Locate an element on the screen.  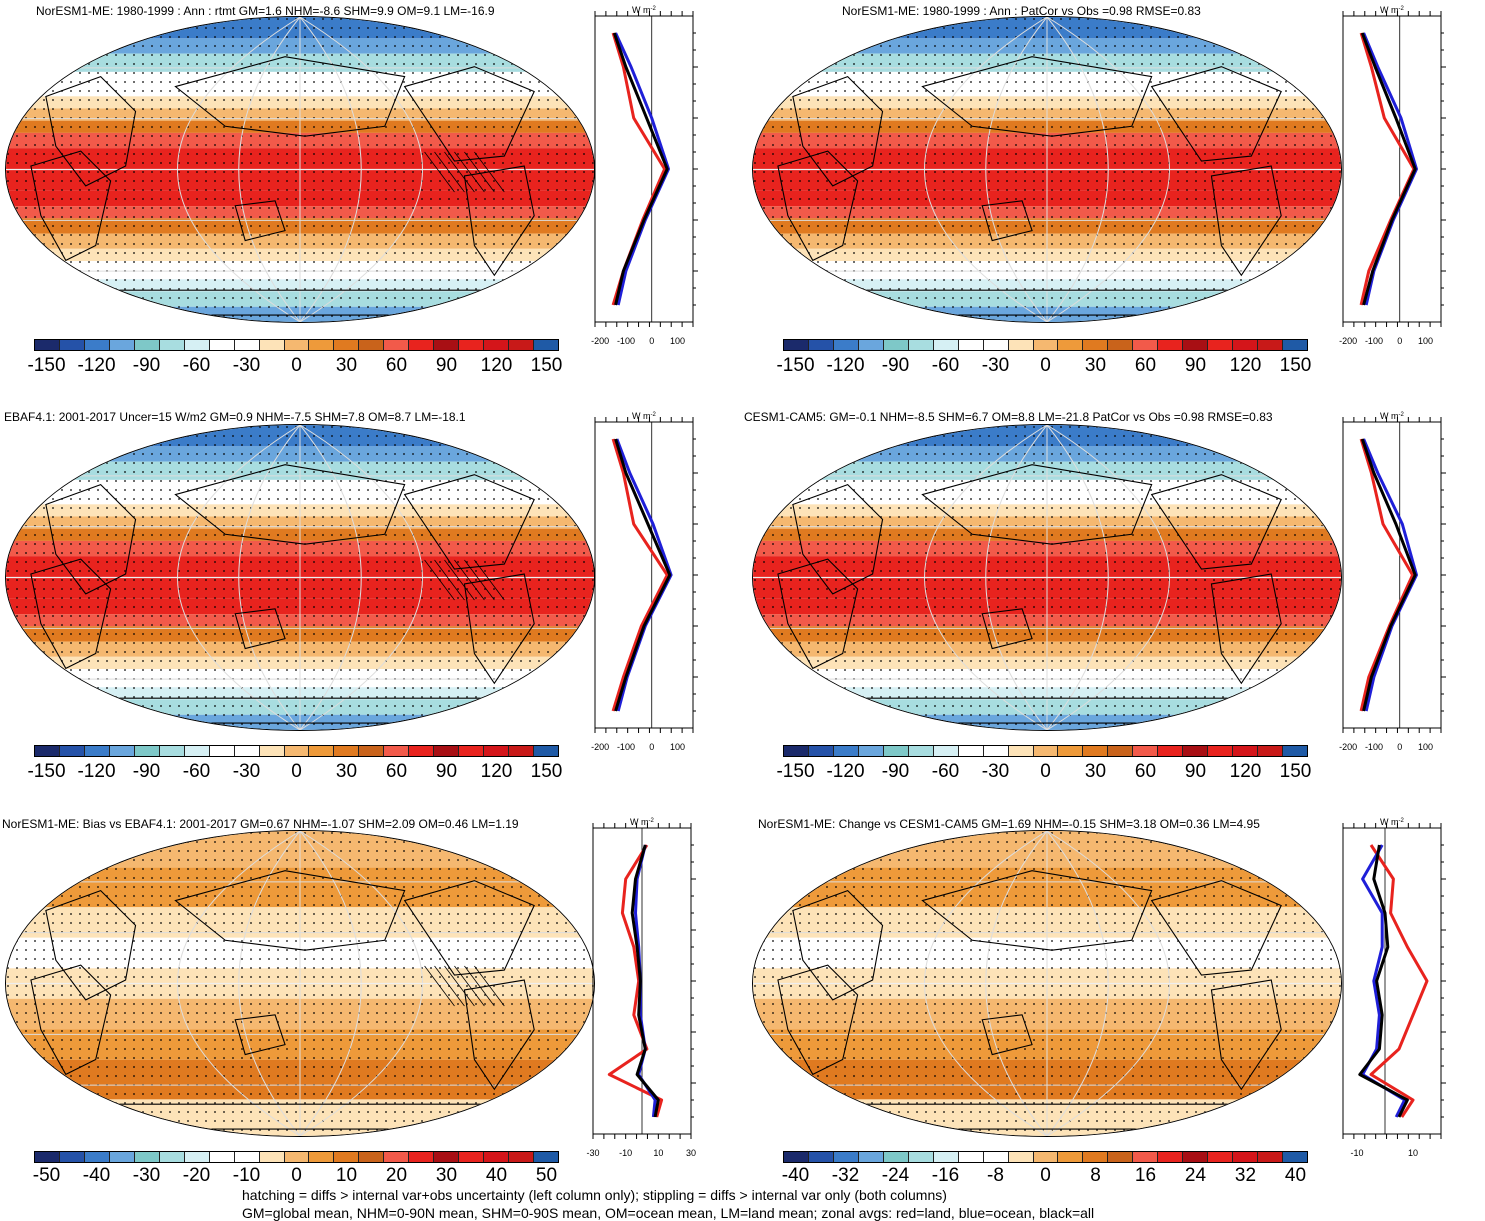
colorbar-tick-label: 8 is located at coordinates (1095, 1175).